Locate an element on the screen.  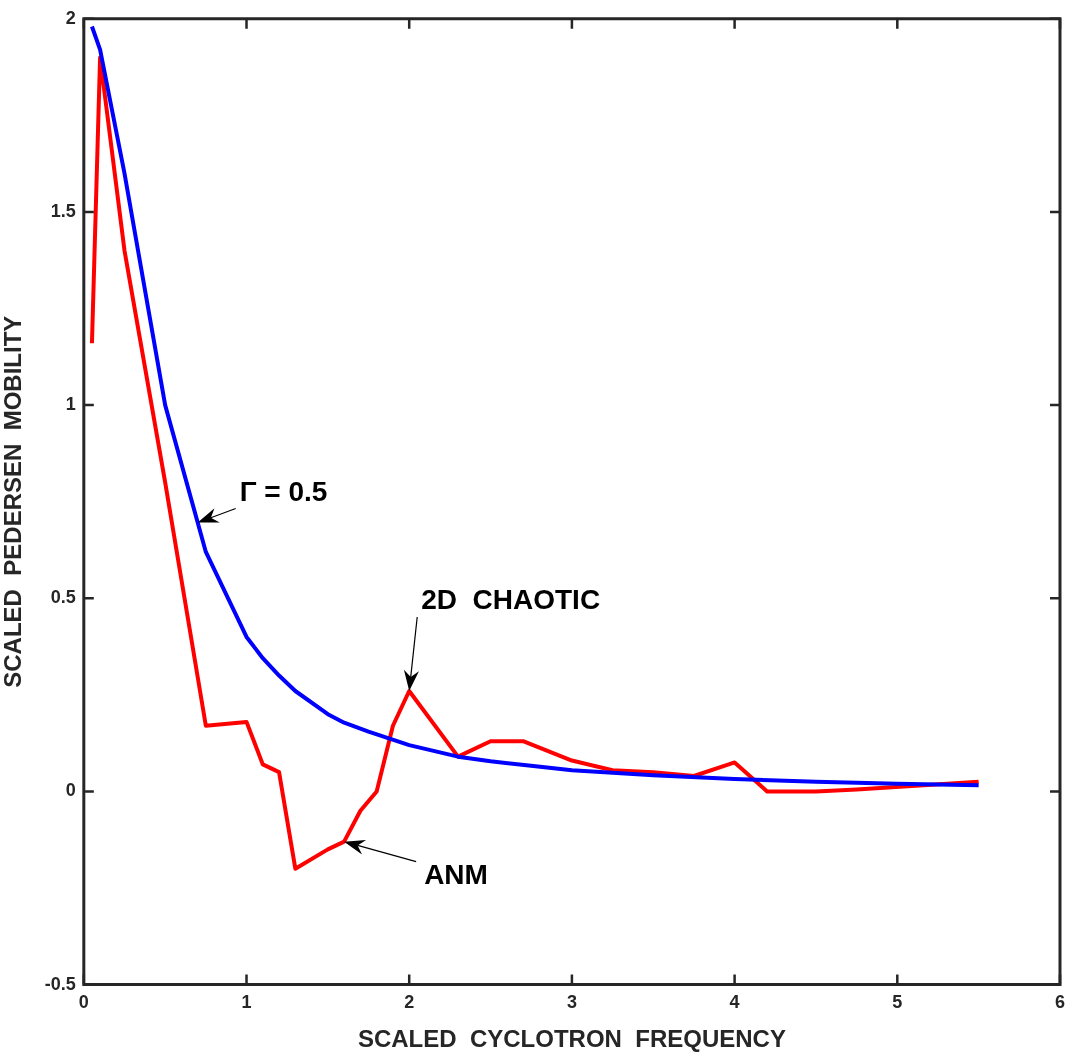
y-tick-label: -0.5 is located at coordinates (60, 983).